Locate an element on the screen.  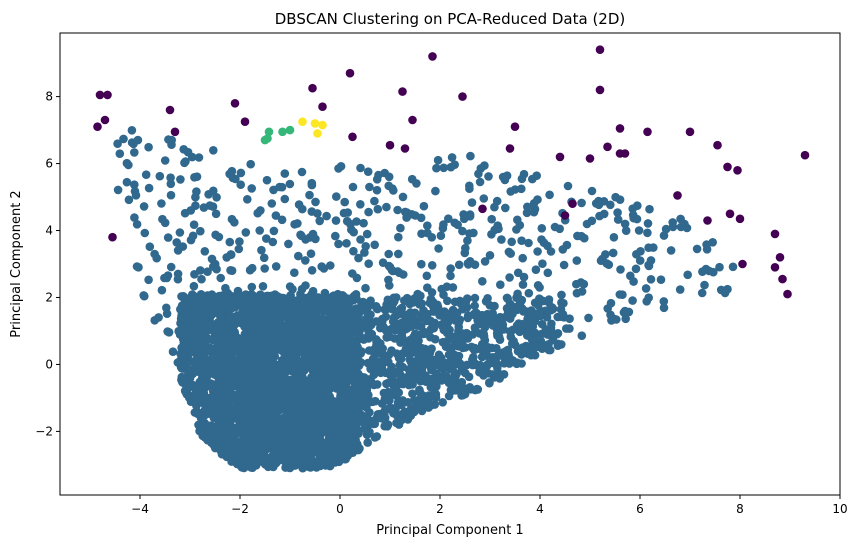
cluster-1-point is located at coordinates (282, 132).